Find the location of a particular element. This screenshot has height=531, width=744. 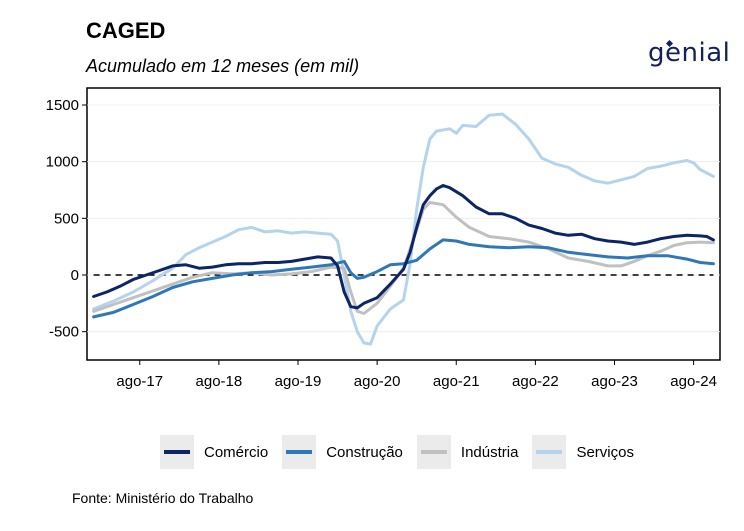

y-axis: -500 0 500 1000 1500 is located at coordinates (66, 219).